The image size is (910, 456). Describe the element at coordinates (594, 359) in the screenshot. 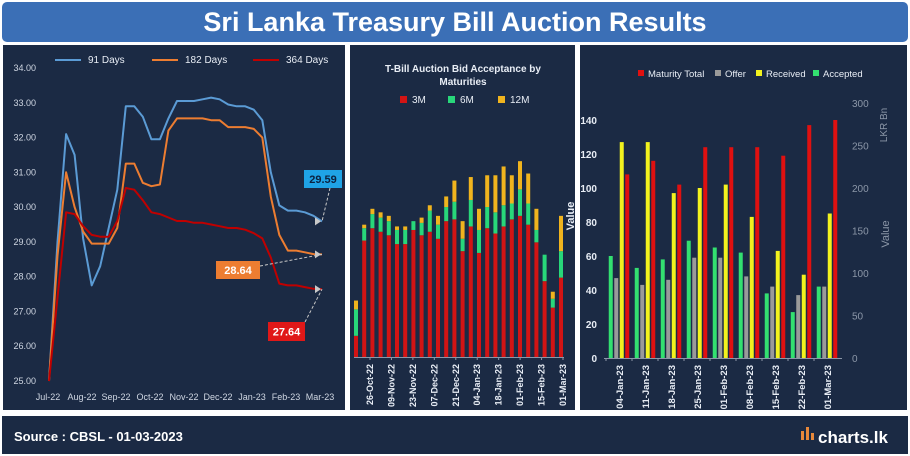

I see `y-tick-label: 0` at that location.